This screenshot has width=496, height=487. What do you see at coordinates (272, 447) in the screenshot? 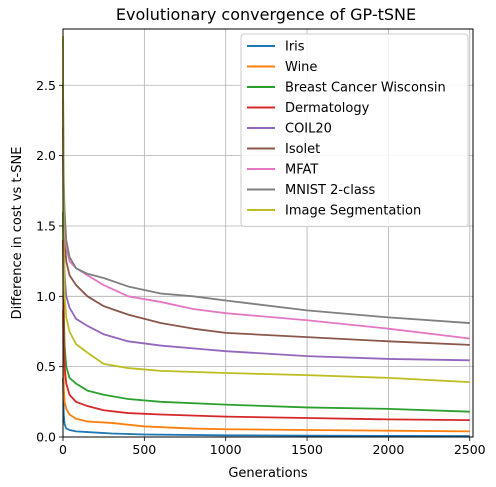
I see `x-axis-ticks: 0 500 1000 1500 2000 2500` at bounding box center [272, 447].